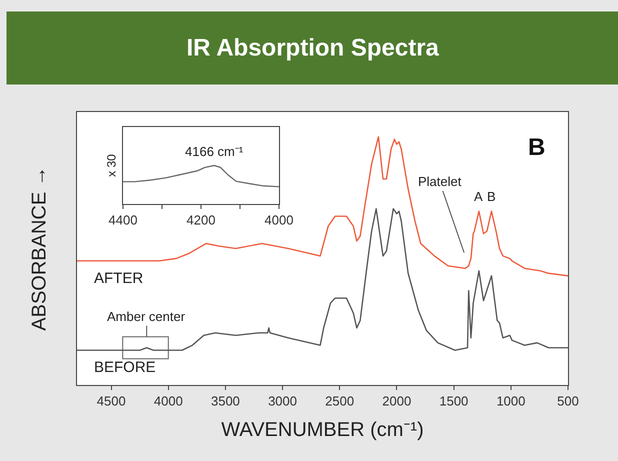 The height and width of the screenshot is (461, 618). Describe the element at coordinates (123, 220) in the screenshot. I see `x-tick-label: 4400` at that location.